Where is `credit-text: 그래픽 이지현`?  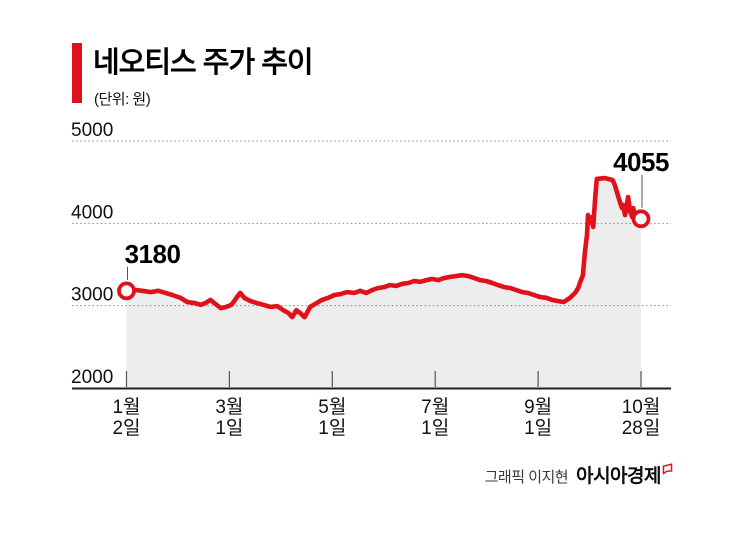 credit-text: 그래픽 이지현 is located at coordinates (526, 477).